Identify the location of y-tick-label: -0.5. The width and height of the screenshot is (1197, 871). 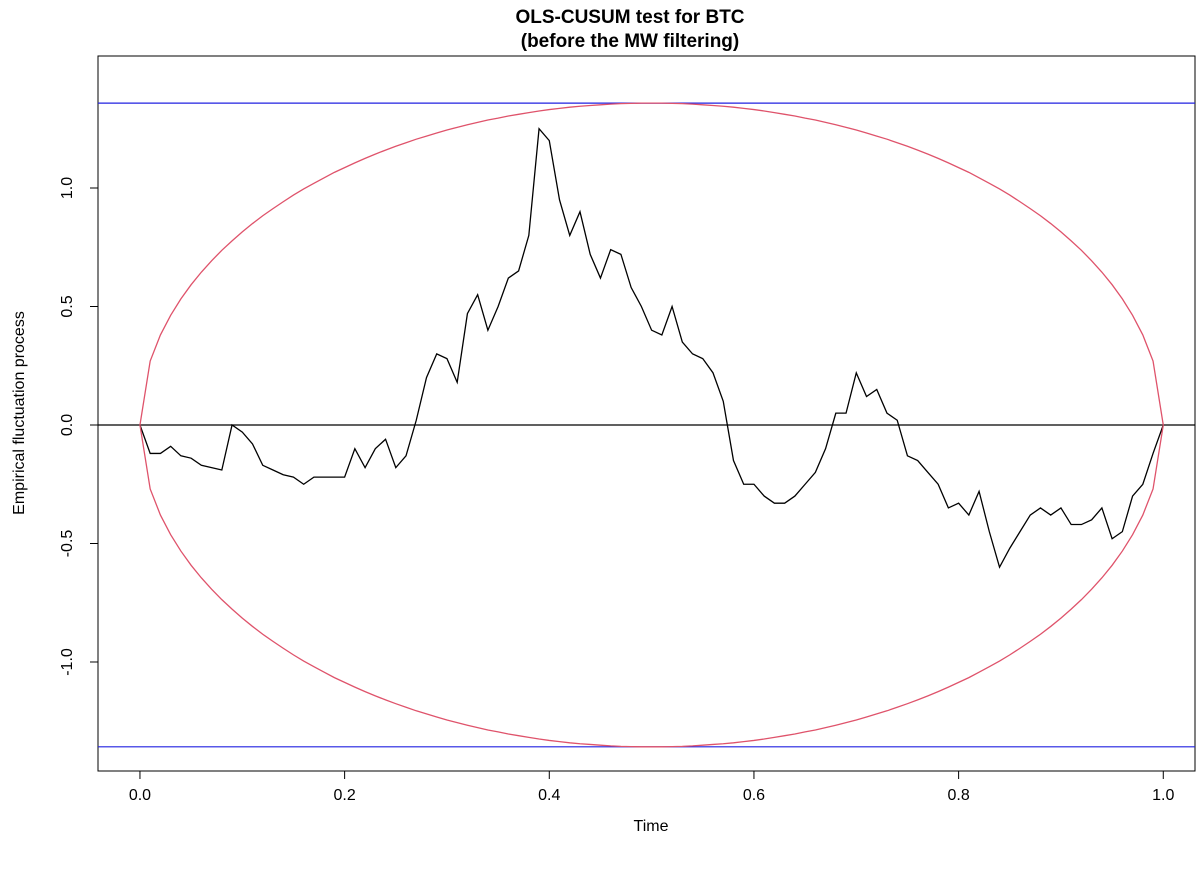
(67, 544).